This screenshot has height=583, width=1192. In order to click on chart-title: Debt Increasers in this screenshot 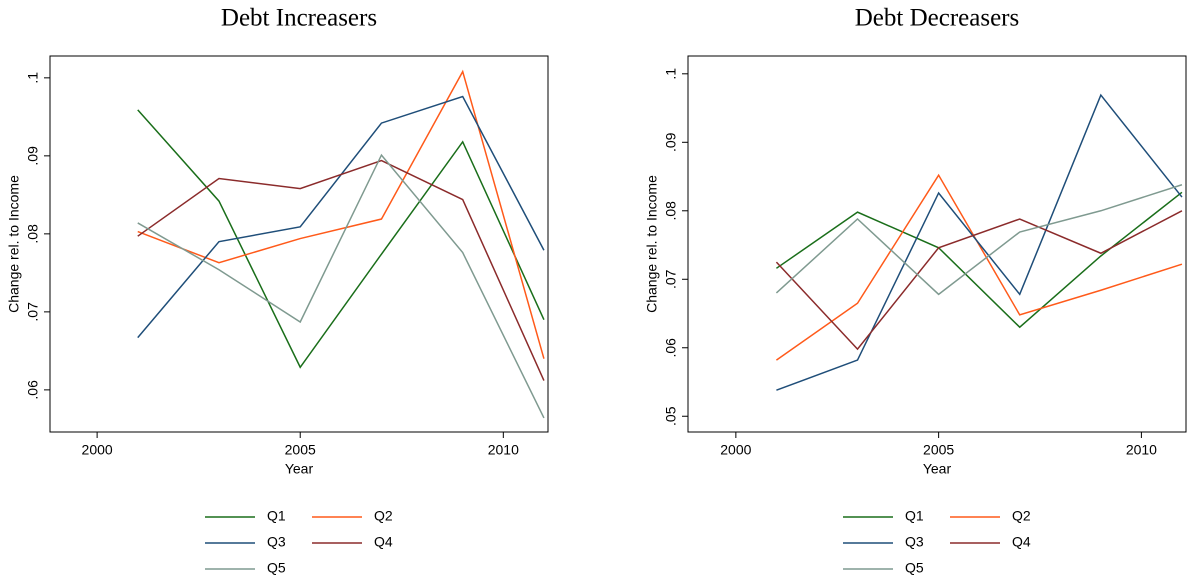, I will do `click(299, 18)`.